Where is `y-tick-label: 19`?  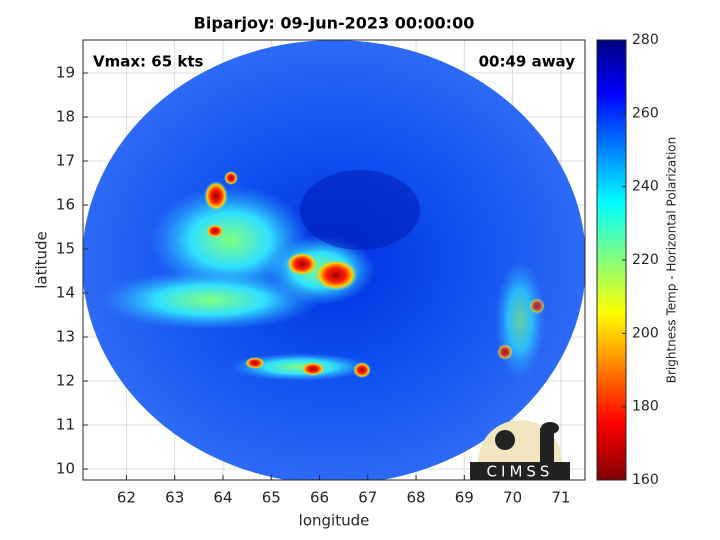 y-tick-label: 19 is located at coordinates (65, 73).